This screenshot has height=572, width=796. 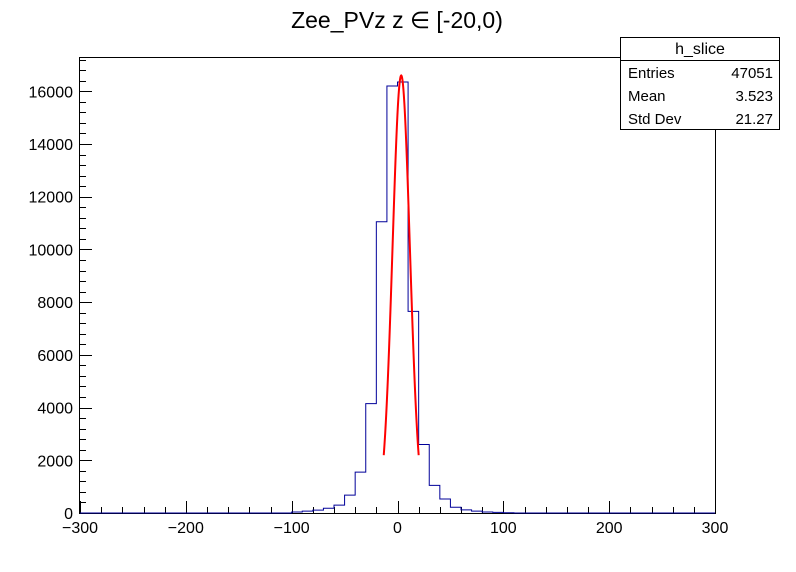 I want to click on stats-box-frame, so click(x=700, y=83).